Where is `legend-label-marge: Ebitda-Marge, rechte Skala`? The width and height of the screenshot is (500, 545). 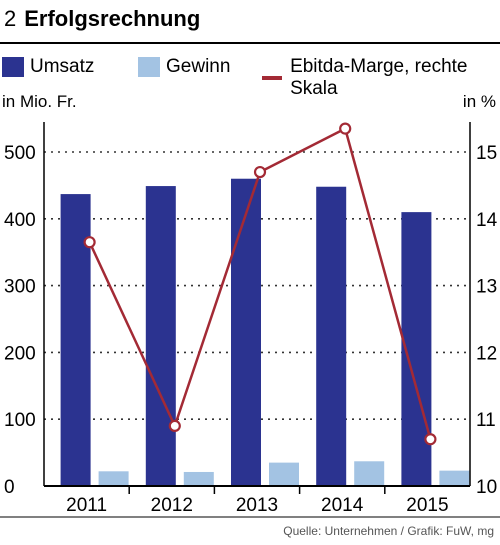 legend-label-marge: Ebitda-Marge, rechte Skala is located at coordinates (379, 77).